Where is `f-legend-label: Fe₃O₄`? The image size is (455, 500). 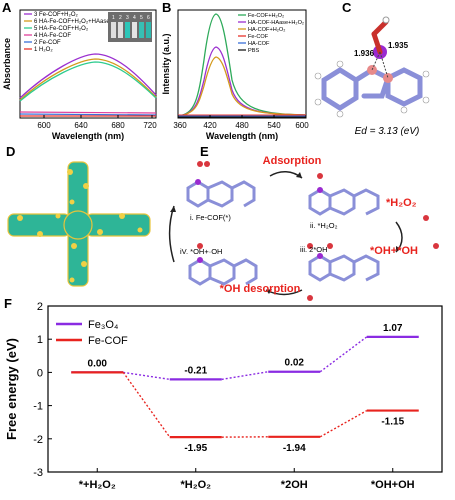
f-legend-label: Fe₃O₄ is located at coordinates (103, 325).